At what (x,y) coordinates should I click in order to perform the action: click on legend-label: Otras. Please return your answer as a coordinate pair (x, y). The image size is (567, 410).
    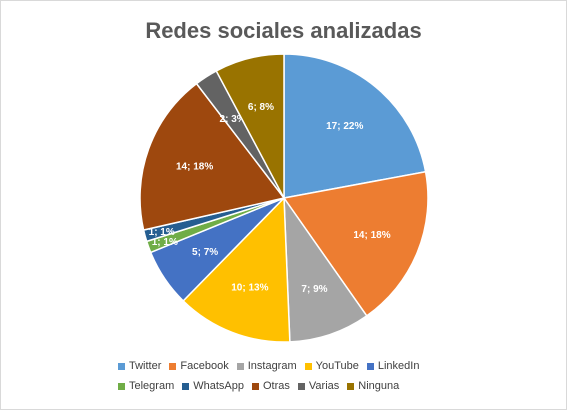
    Looking at the image, I should click on (276, 386).